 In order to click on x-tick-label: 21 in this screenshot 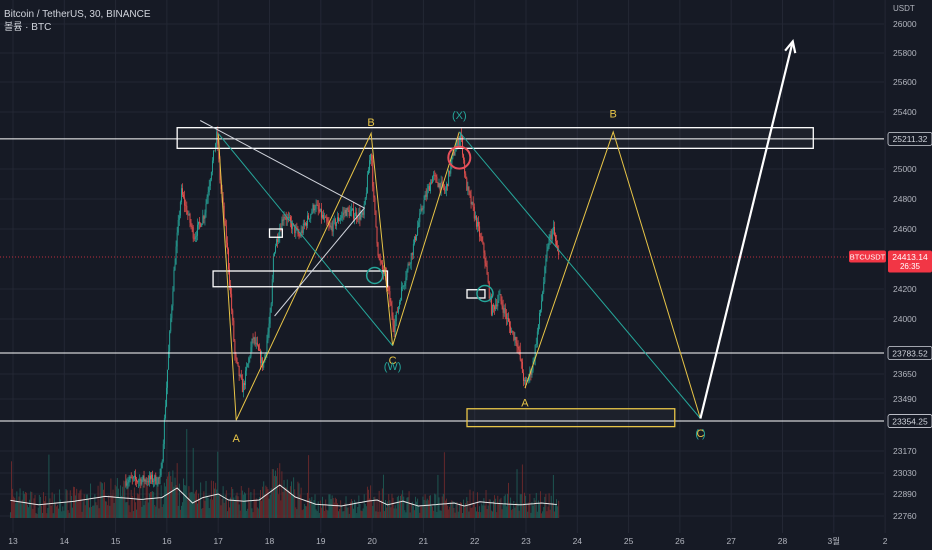, I will do `click(424, 541)`.